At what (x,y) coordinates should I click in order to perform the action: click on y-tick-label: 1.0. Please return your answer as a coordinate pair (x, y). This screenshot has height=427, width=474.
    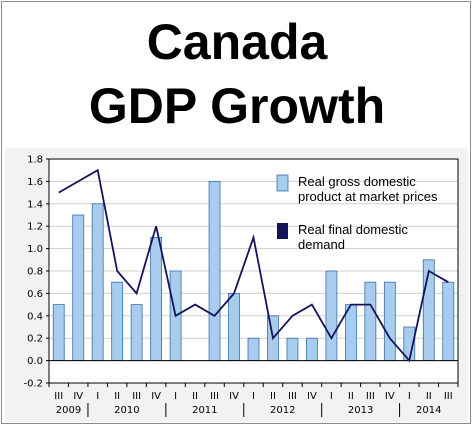
    Looking at the image, I should click on (35, 249).